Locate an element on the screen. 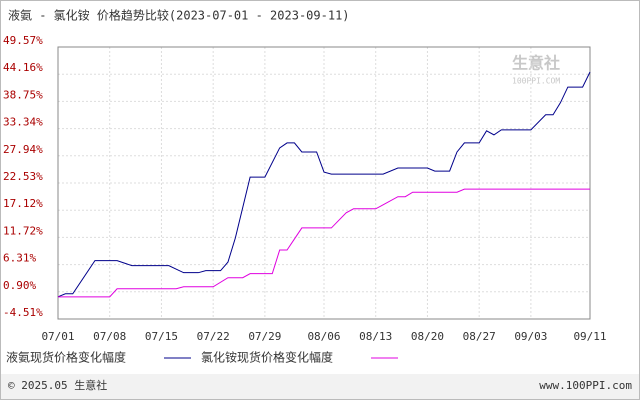 This screenshot has height=404, width=640. x-tick-label: 07/01 is located at coordinates (57, 336).